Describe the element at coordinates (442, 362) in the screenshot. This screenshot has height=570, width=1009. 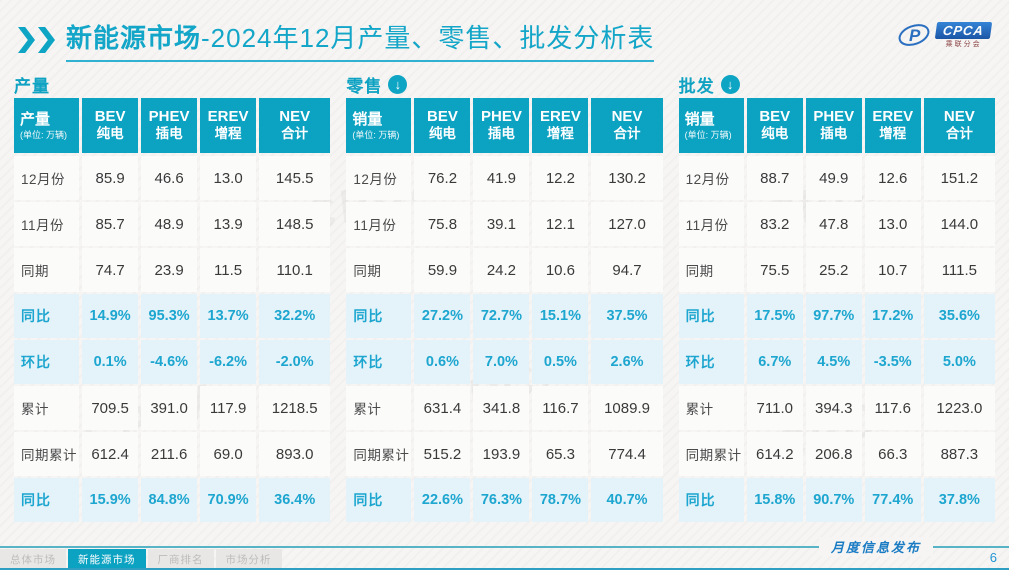
I see `table-cell: 0.6%` at that location.